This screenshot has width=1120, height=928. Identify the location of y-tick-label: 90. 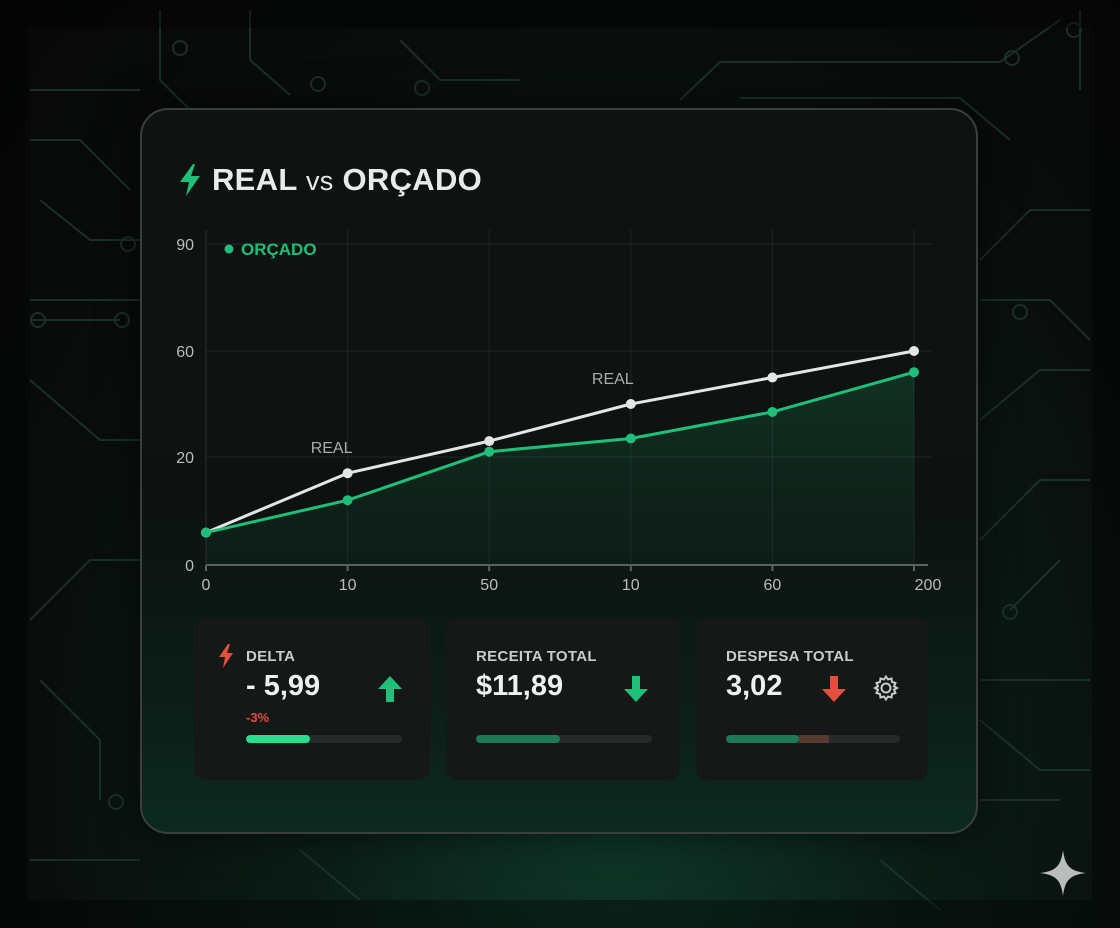
(185, 245).